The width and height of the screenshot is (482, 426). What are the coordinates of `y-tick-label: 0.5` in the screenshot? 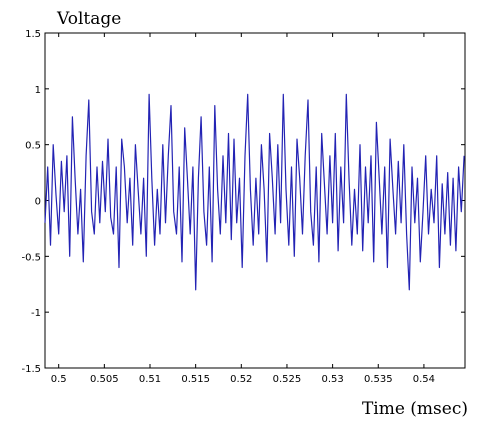 It's located at (33, 146).